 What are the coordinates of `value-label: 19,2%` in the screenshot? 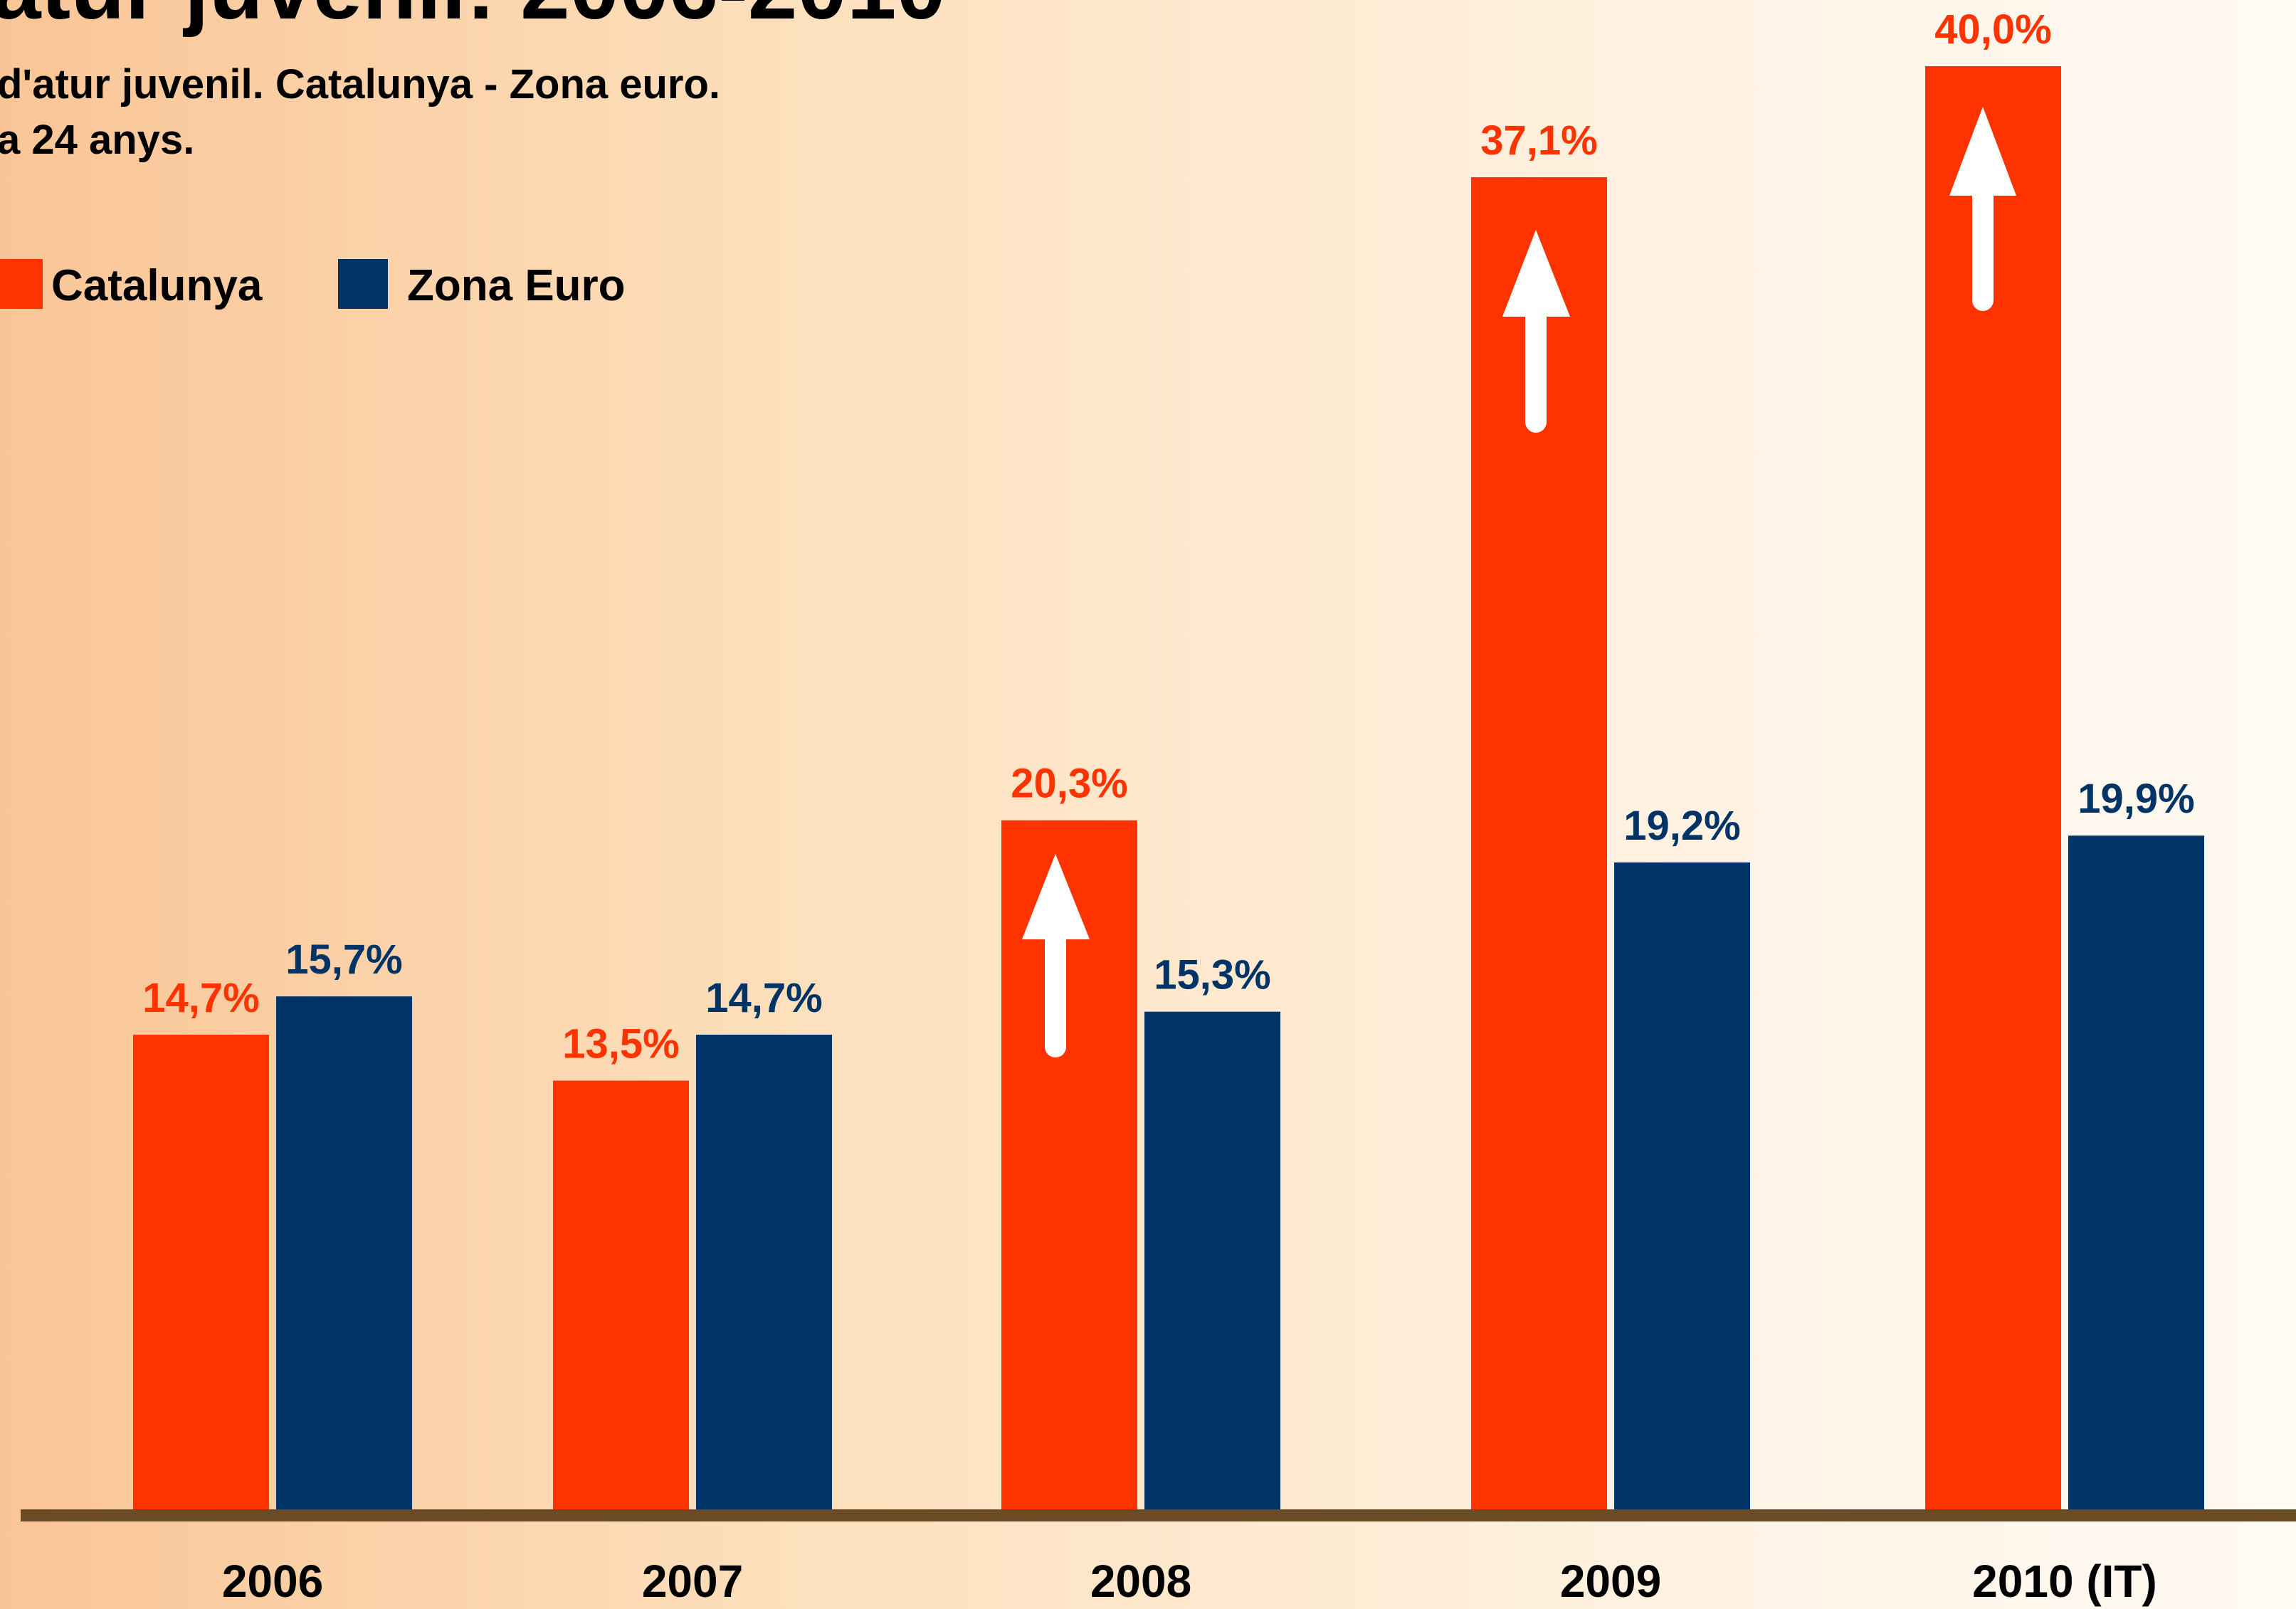 It's located at (1681, 826).